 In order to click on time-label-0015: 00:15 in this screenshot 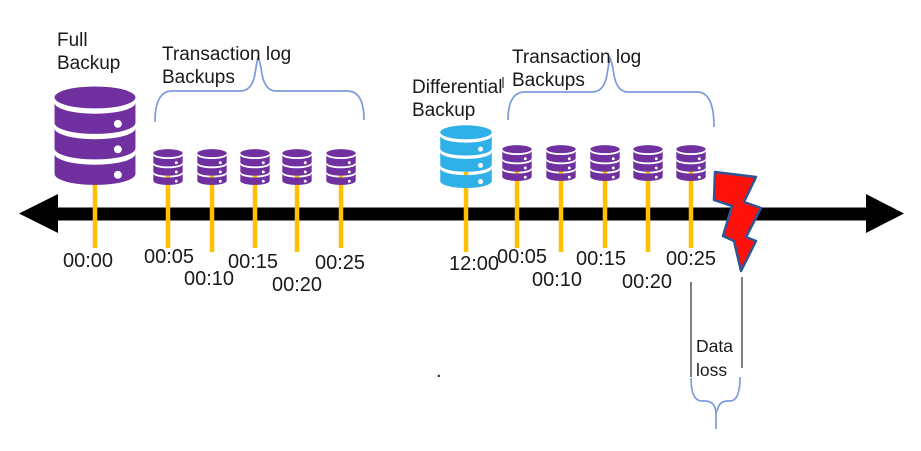, I will do `click(253, 262)`.